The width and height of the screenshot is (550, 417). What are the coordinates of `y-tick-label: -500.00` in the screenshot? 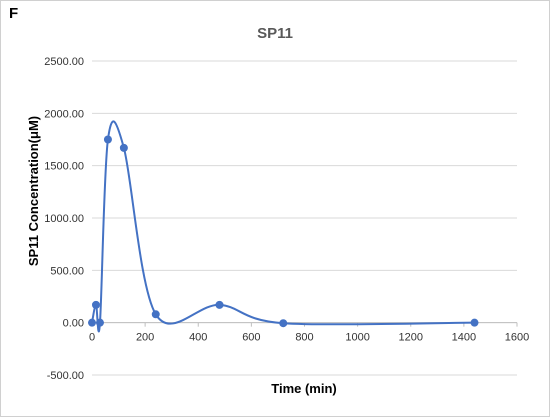 It's located at (65, 376).